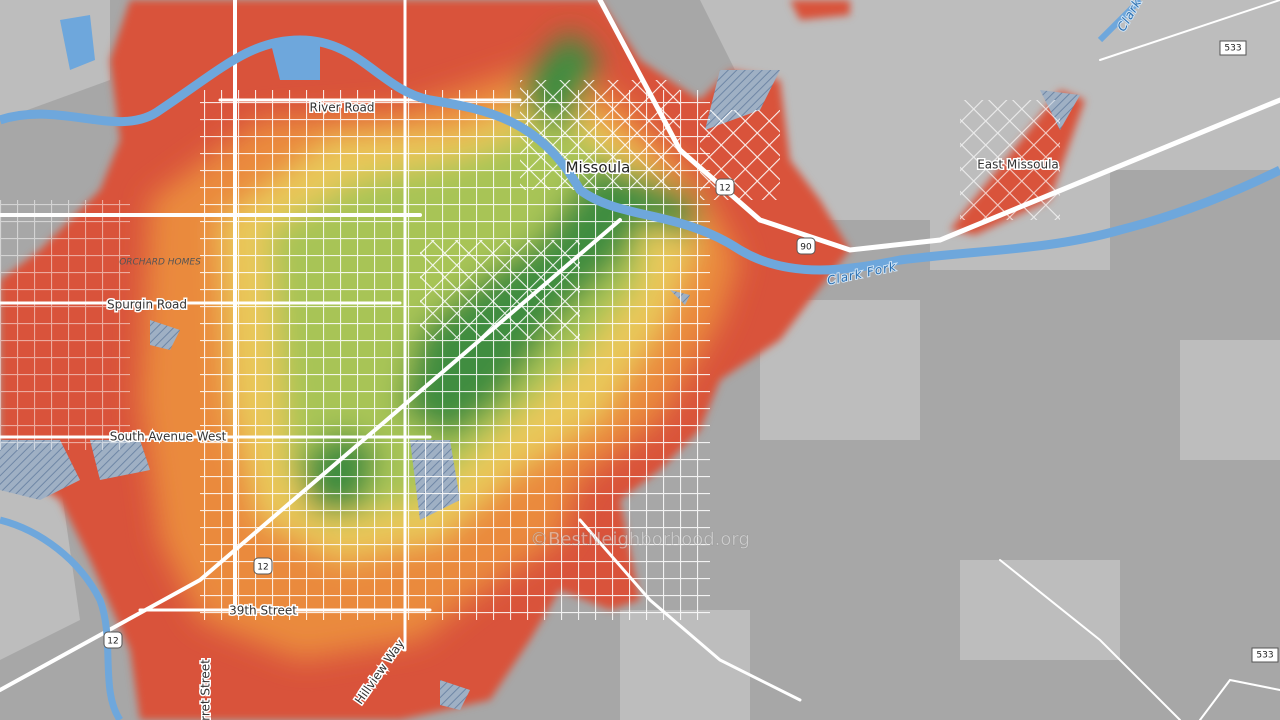  Describe the element at coordinates (190, 47) in the screenshot. I see `ponds` at that location.